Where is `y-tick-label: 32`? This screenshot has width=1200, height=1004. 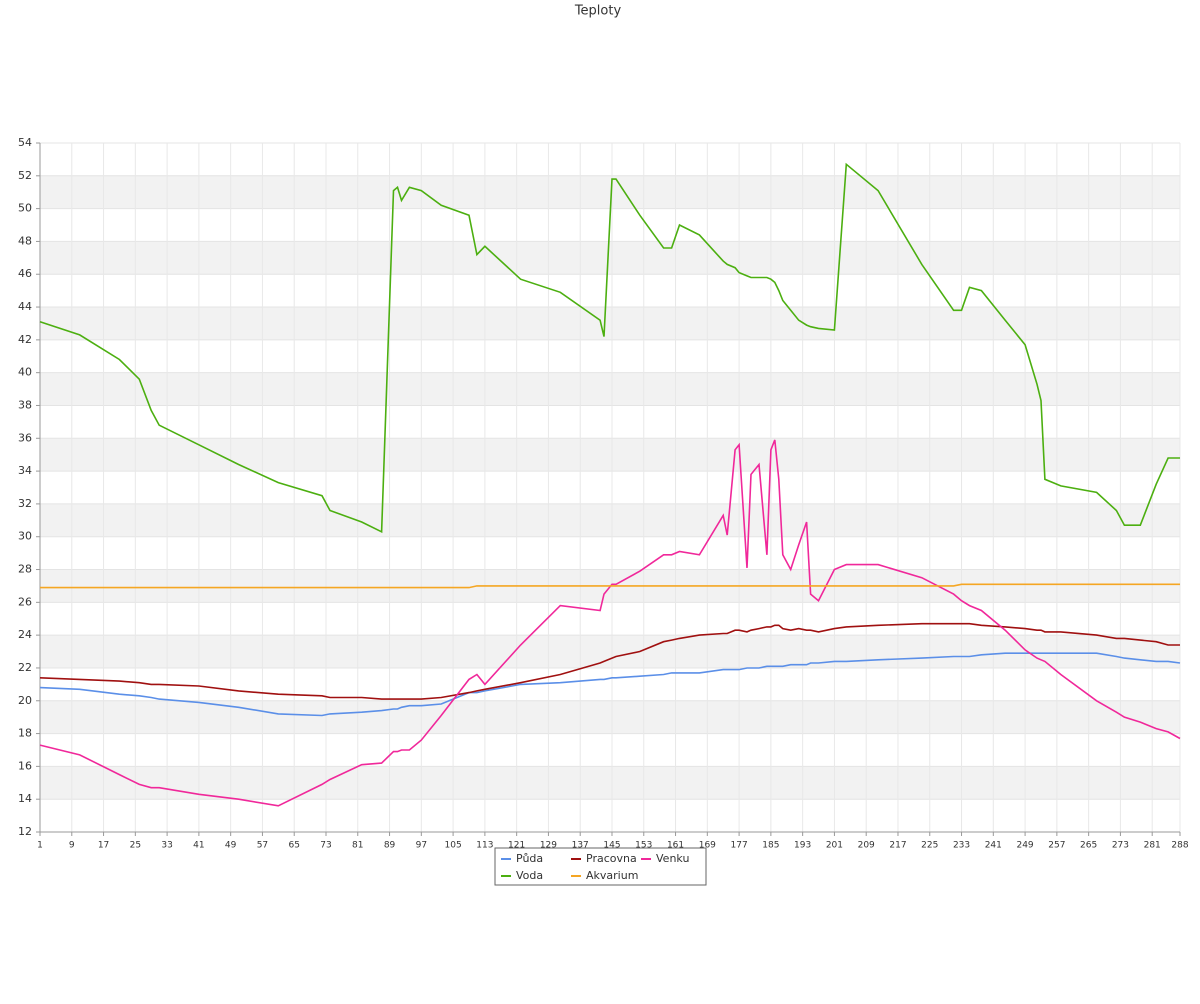 y-tick-label: 32 is located at coordinates (25, 503).